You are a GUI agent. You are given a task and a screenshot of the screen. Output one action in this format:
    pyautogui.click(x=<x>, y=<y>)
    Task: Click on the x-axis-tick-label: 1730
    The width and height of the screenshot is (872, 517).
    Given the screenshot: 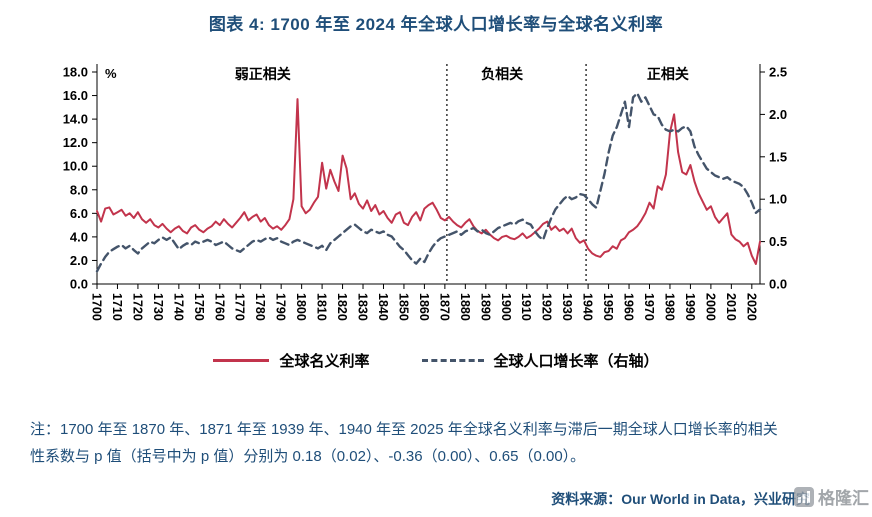 What is the action you would take?
    pyautogui.click(x=158, y=307)
    